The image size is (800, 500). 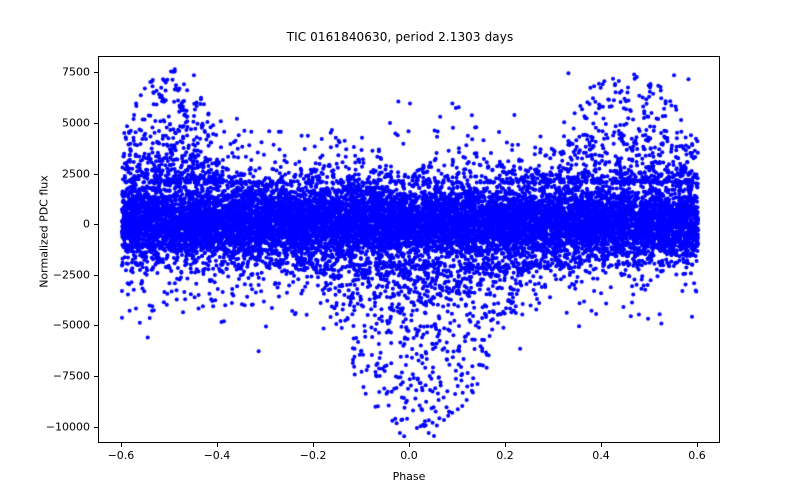 What do you see at coordinates (76, 123) in the screenshot?
I see `y-tick-label: 5000` at bounding box center [76, 123].